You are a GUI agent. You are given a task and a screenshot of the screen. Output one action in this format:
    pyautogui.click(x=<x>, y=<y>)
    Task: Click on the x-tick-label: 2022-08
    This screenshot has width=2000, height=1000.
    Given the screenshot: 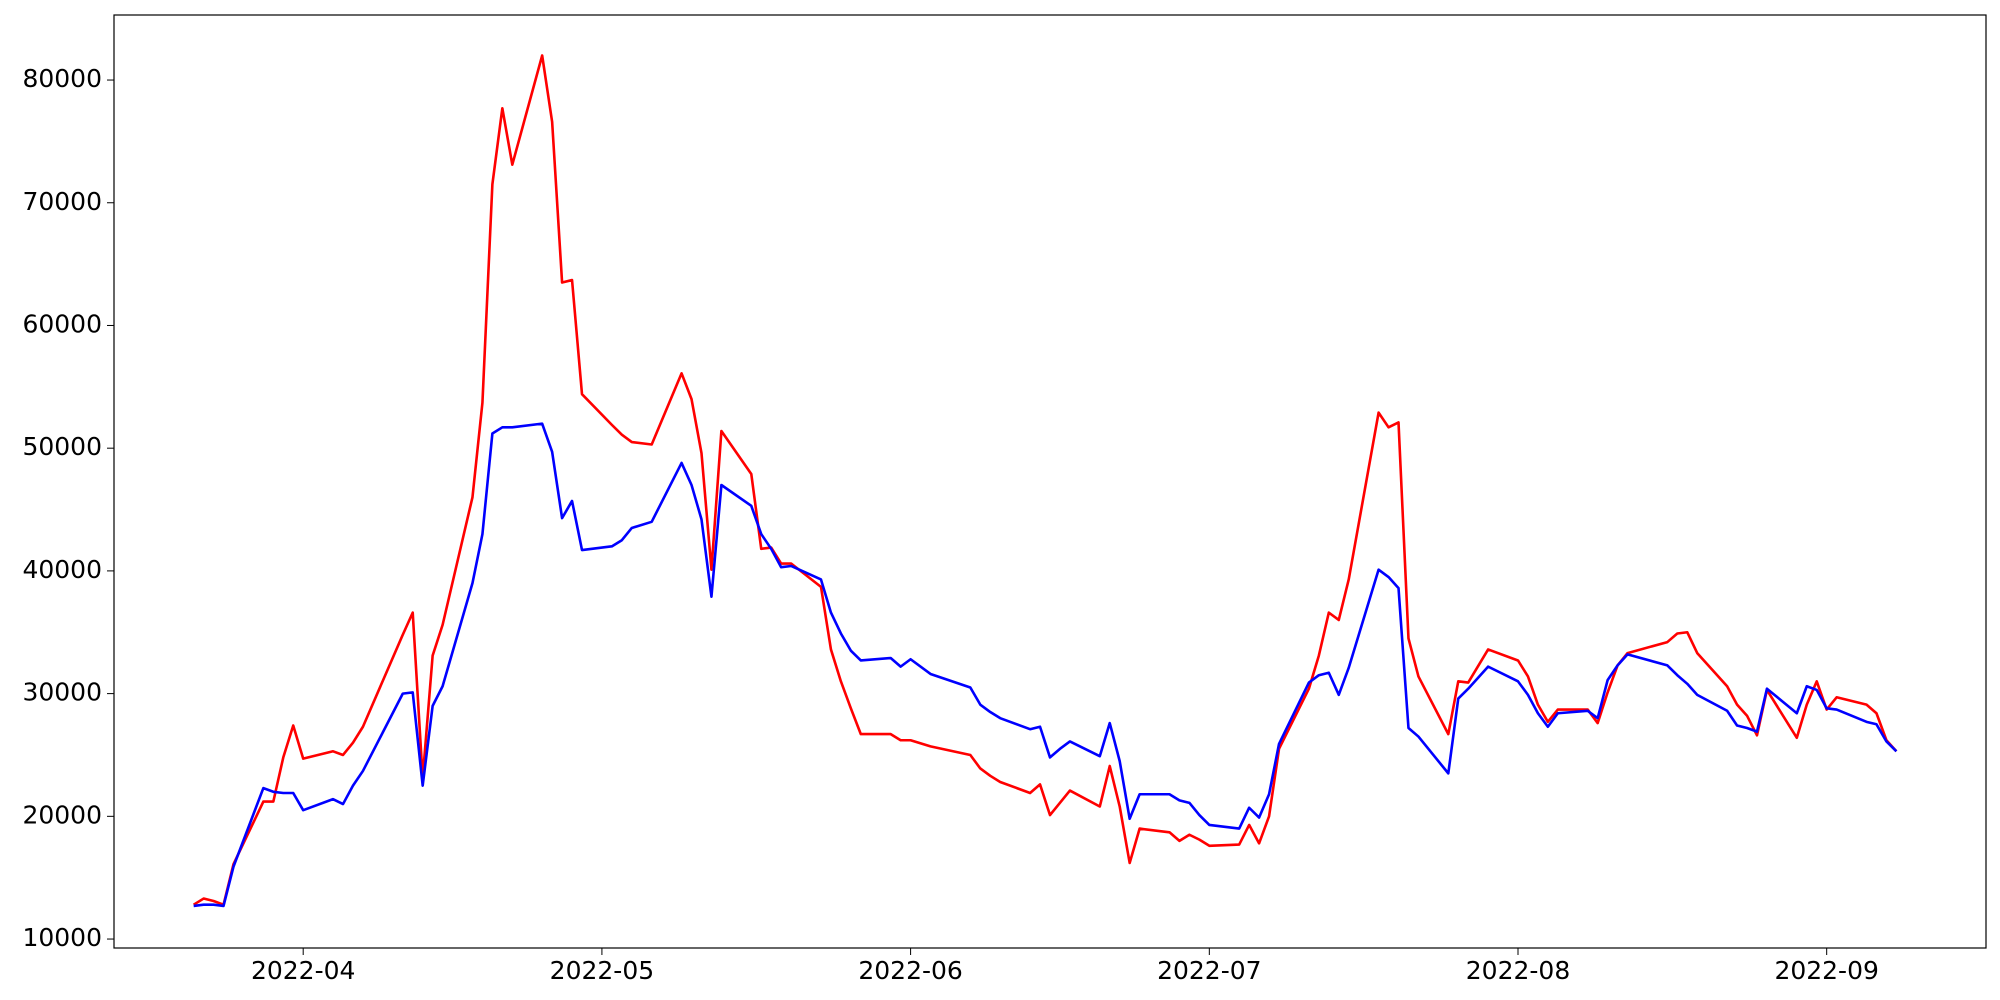 What is the action you would take?
    pyautogui.click(x=1518, y=970)
    